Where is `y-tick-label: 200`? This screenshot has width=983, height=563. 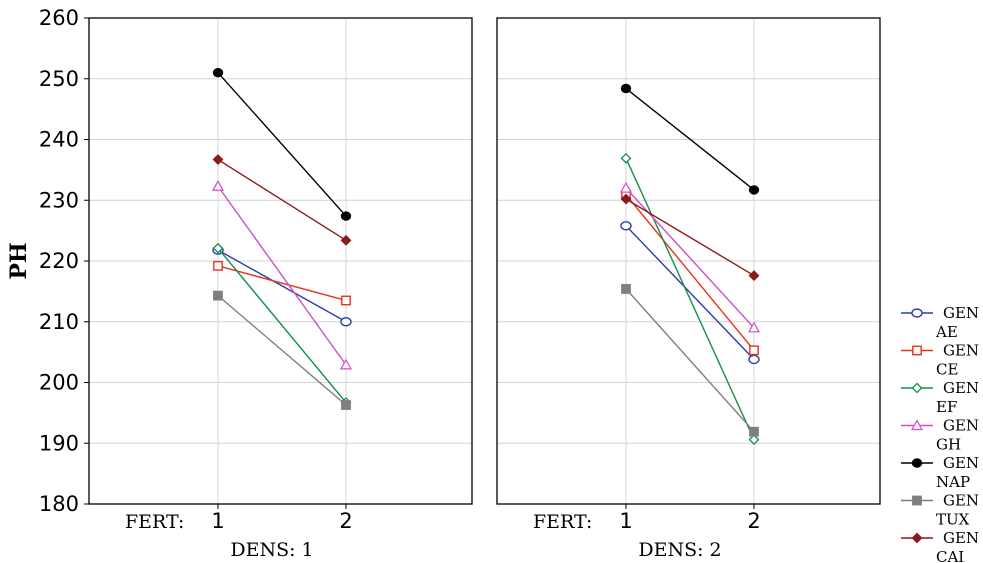 y-tick-label: 200 is located at coordinates (59, 383).